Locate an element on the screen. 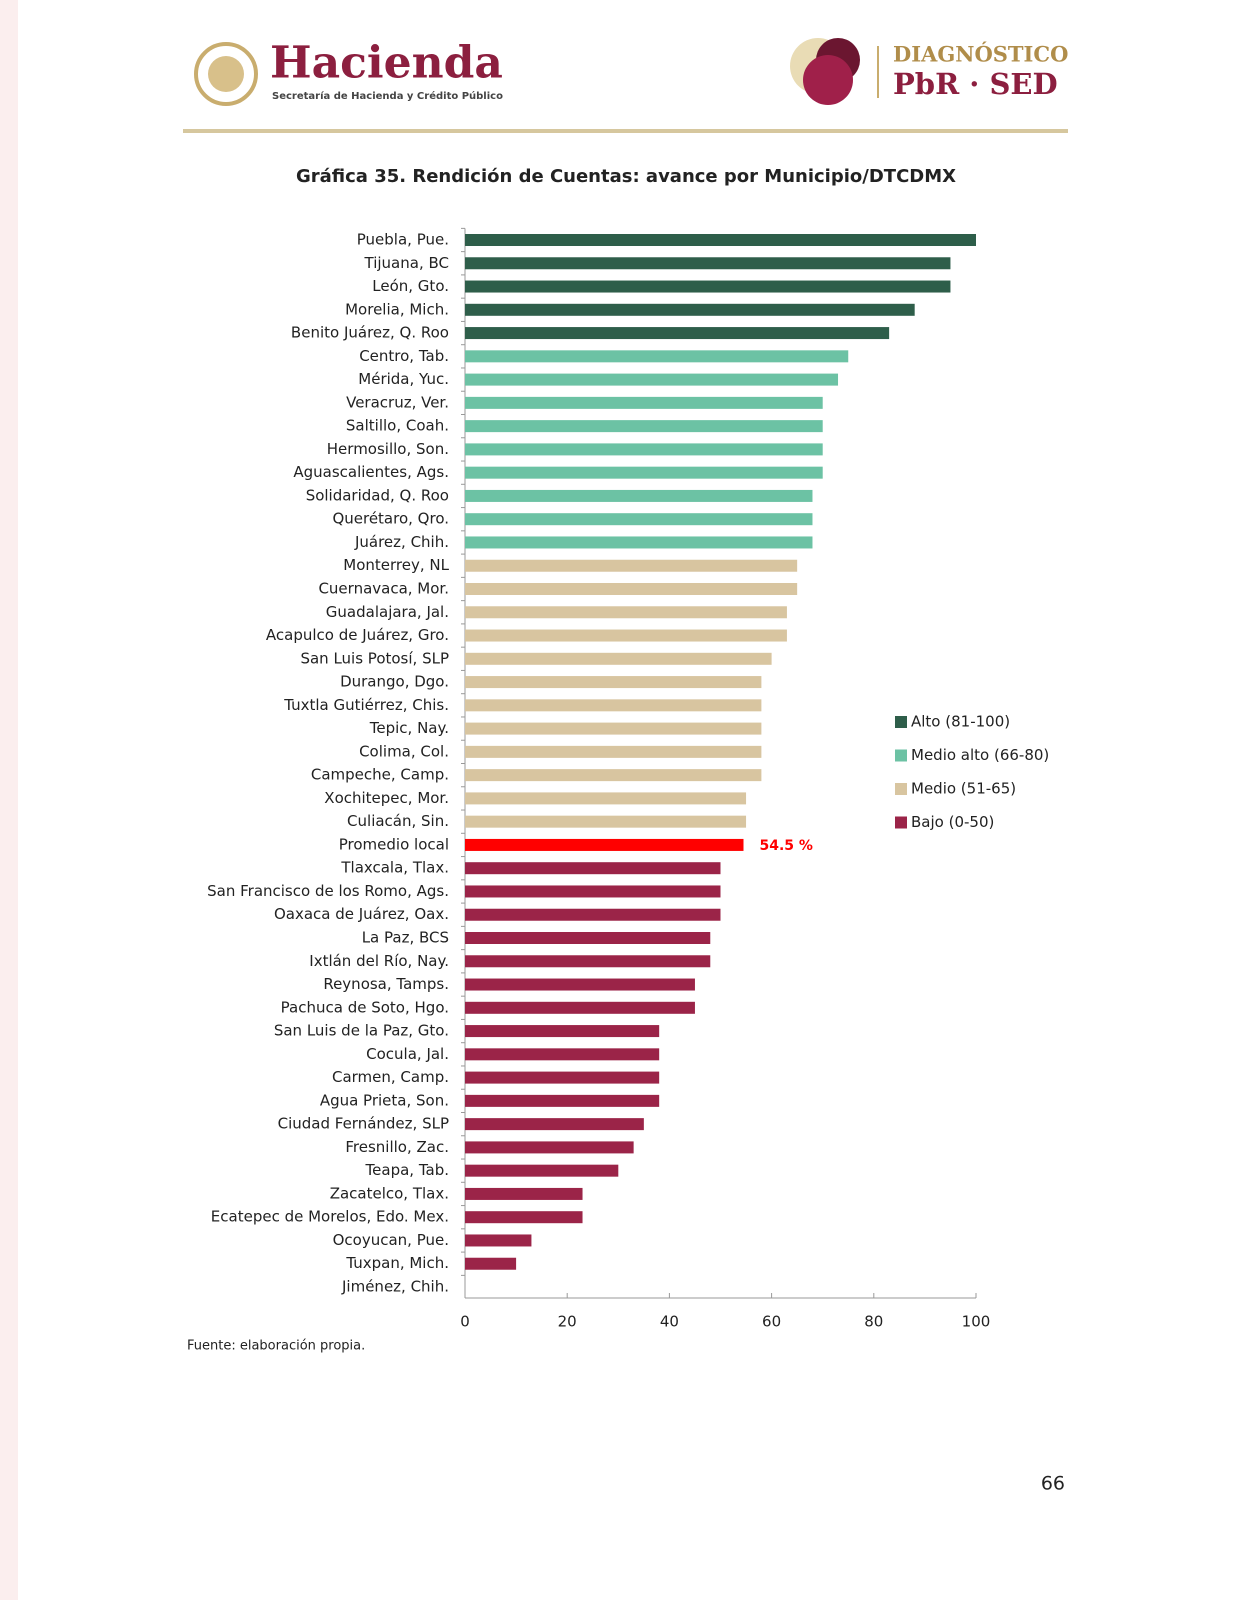 Image resolution: width=1256 pixels, height=1604 pixels. y-tick-label: San Luis de la Paz, Gto. is located at coordinates (361, 1031).